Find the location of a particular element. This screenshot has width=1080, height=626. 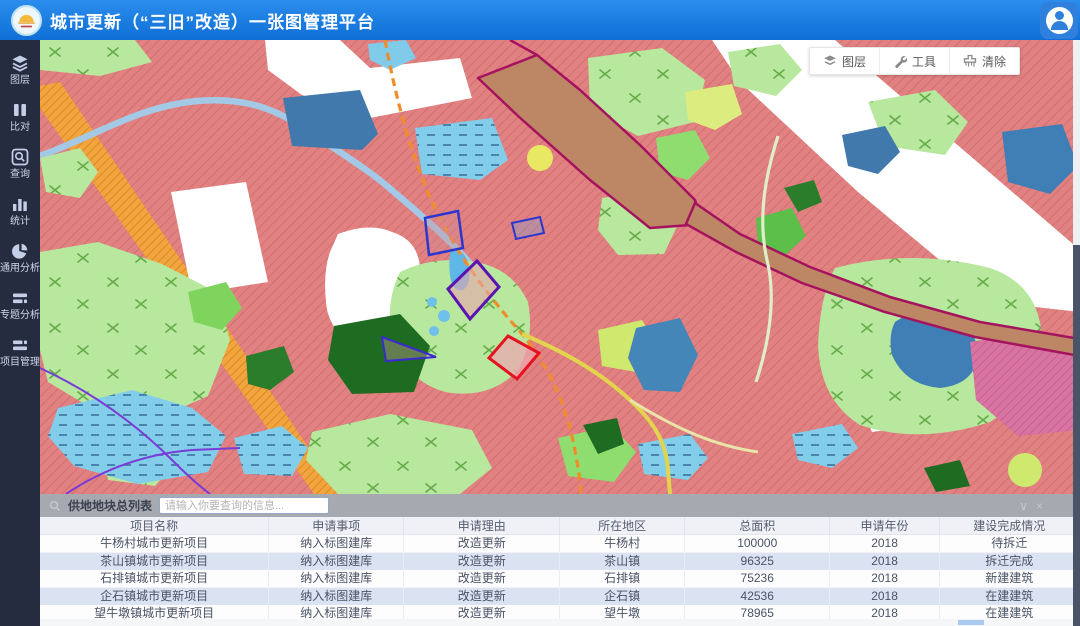

sidebar-item-label: 通用分析 is located at coordinates (20, 268).